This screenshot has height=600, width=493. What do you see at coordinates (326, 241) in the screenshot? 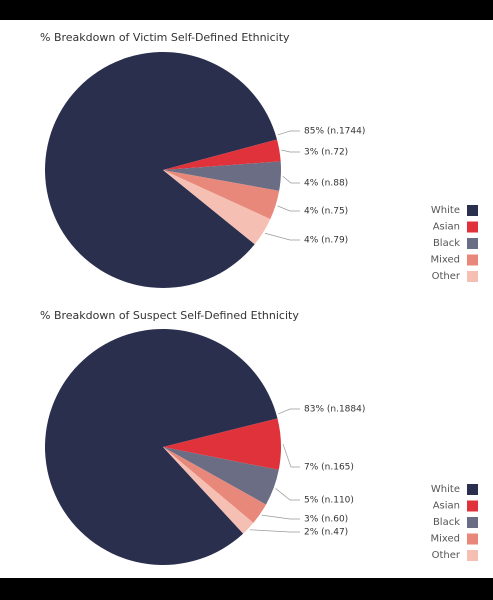
I see `data-label: 4% (n.79)` at bounding box center [326, 241].